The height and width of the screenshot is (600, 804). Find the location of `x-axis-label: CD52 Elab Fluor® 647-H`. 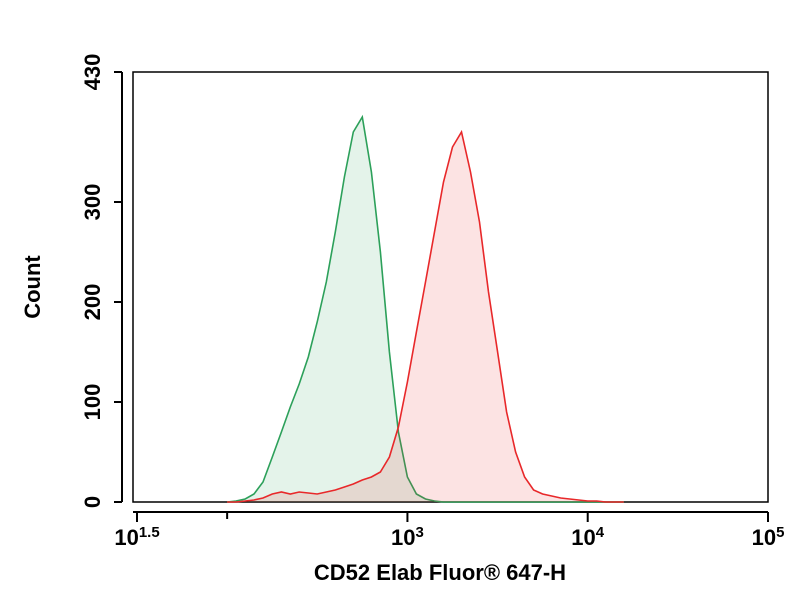

x-axis-label: CD52 Elab Fluor® 647-H is located at coordinates (440, 572).